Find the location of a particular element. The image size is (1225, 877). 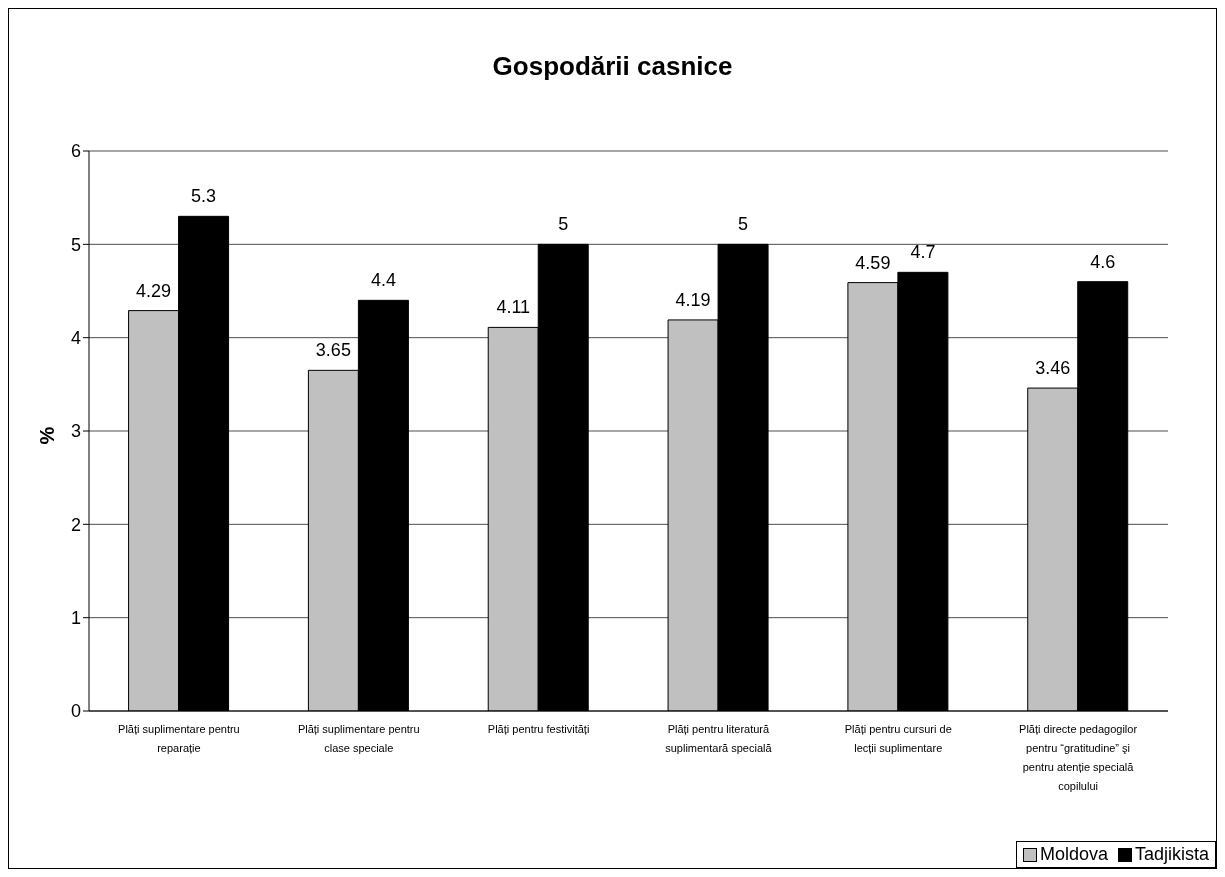

x-tick-label: Plăți pentru cursuri de lecții suplimentare is located at coordinates (898, 738).